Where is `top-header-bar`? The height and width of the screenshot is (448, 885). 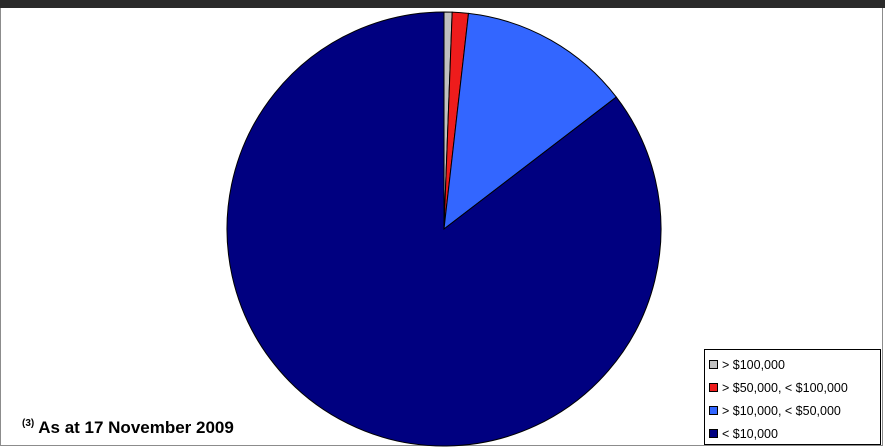 top-header-bar is located at coordinates (442, 4).